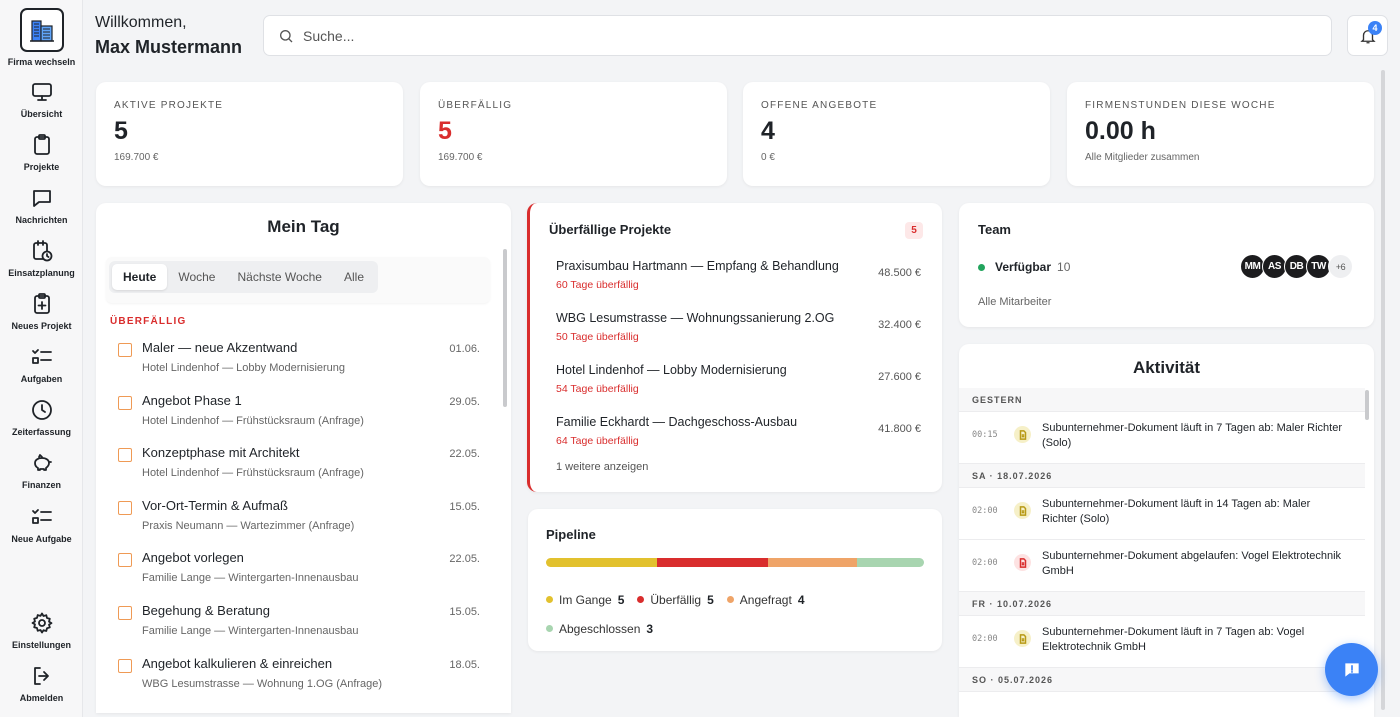  I want to click on avatar: DB, so click(1296, 266).